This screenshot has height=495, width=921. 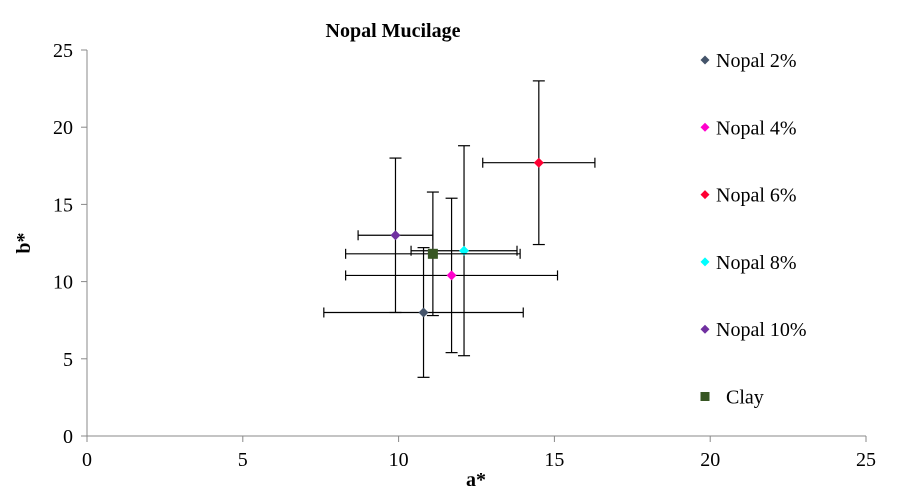 What do you see at coordinates (761, 330) in the screenshot?
I see `legend-label: Nopal 10%` at bounding box center [761, 330].